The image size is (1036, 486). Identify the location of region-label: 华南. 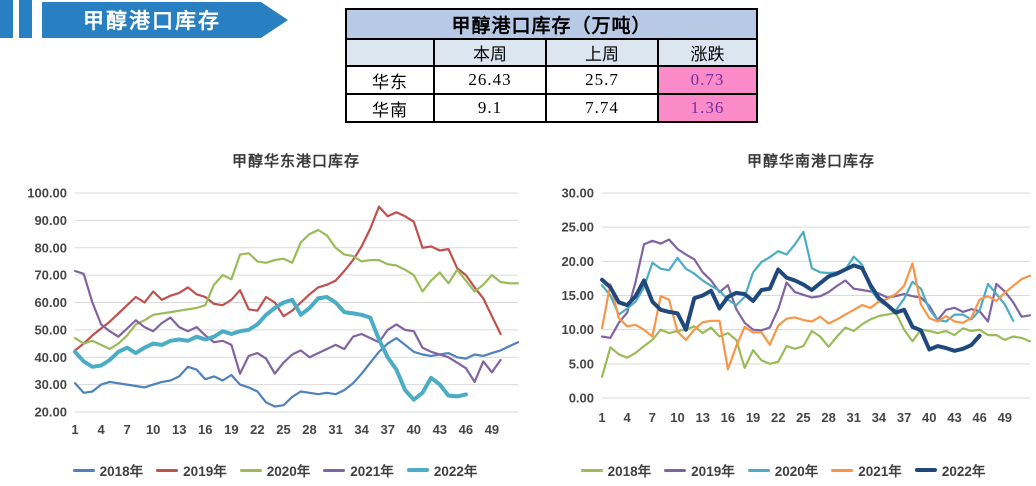
(390, 108).